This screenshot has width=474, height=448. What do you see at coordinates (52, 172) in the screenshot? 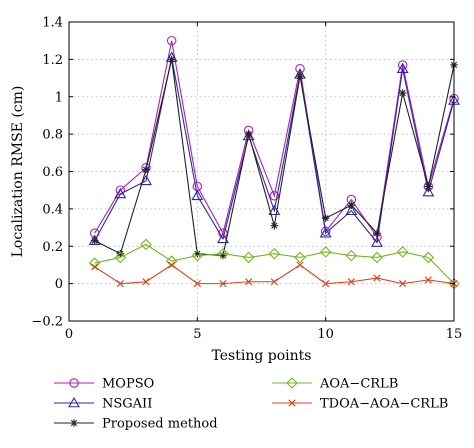
I see `y-tick-label: 0.6` at bounding box center [52, 172].